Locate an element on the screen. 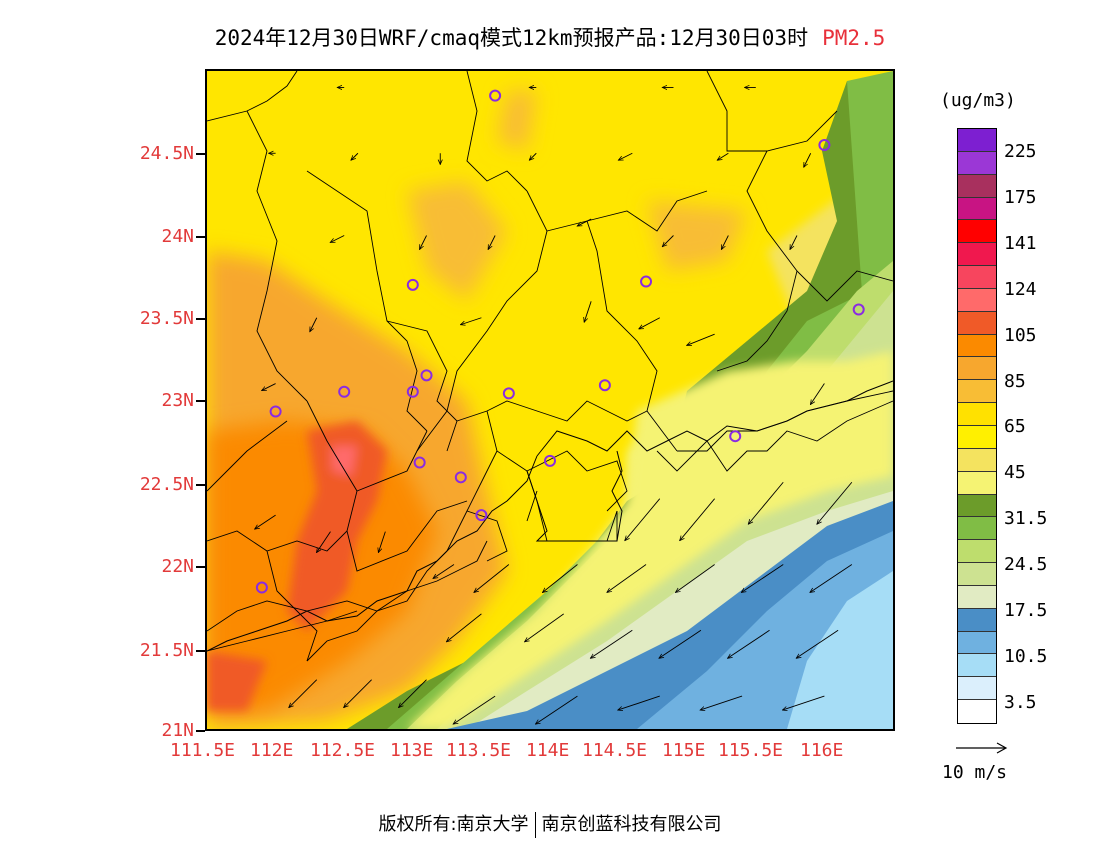 Image resolution: width=1100 pixels, height=850 pixels. colorbar-unit: (ug/m3) is located at coordinates (978, 100).